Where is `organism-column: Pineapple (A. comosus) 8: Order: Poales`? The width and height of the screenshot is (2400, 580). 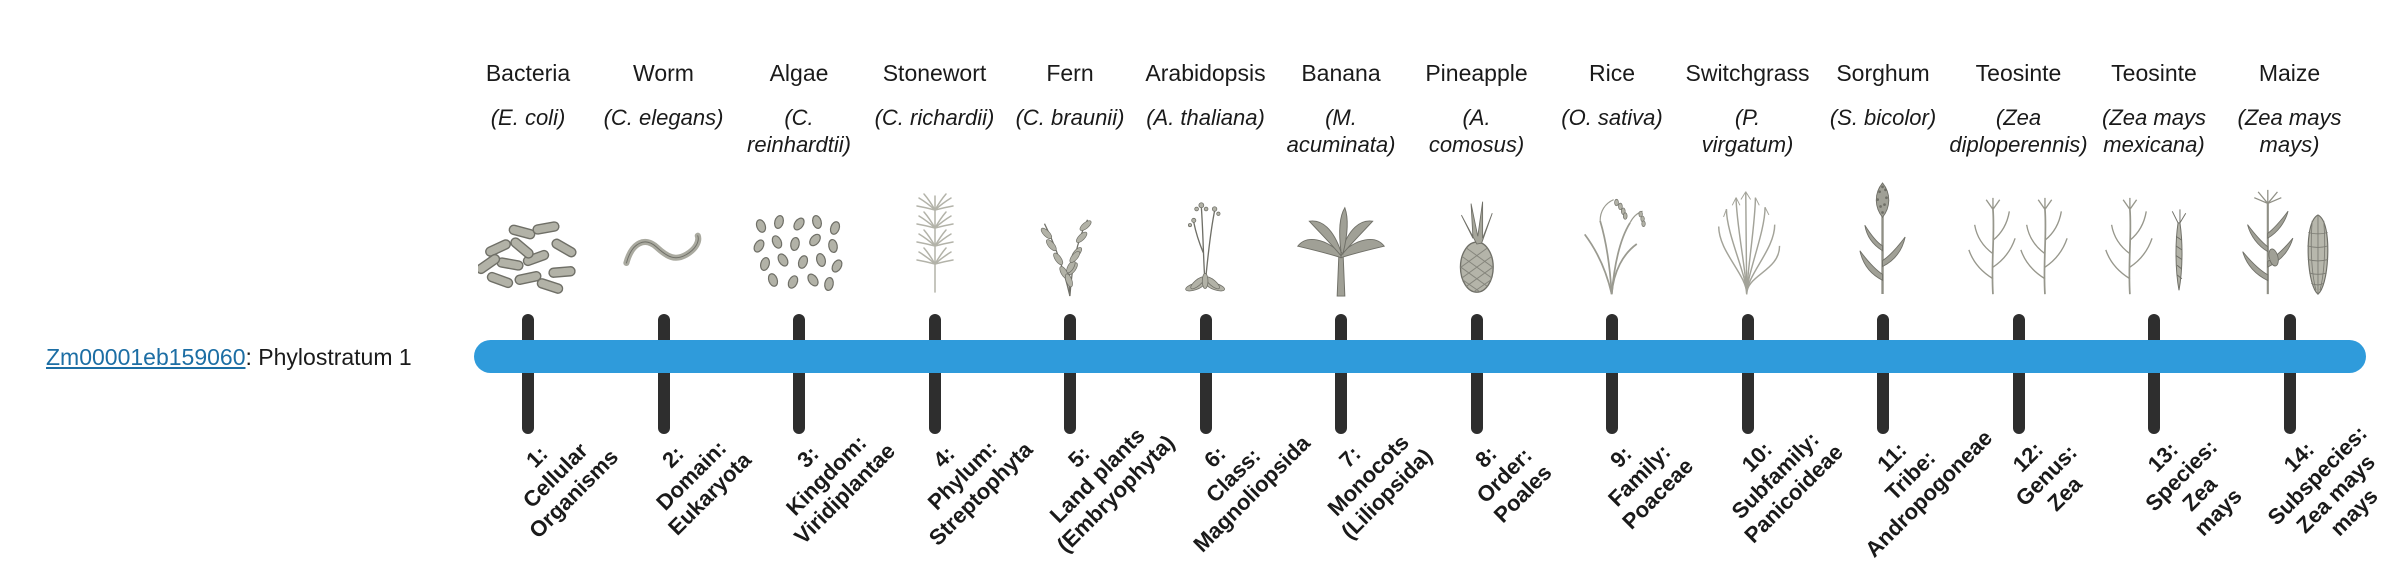 organism-column: Pineapple (A. comosus) 8: Order: Poales is located at coordinates (1481, 320).